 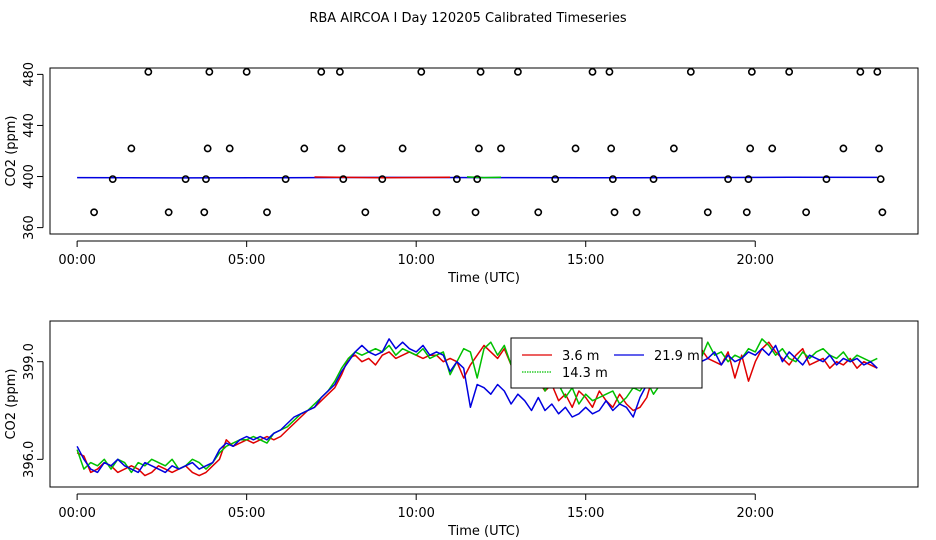 I want to click on legend: 3.6 m 14.3 m 21.9 m, so click(x=606, y=363).